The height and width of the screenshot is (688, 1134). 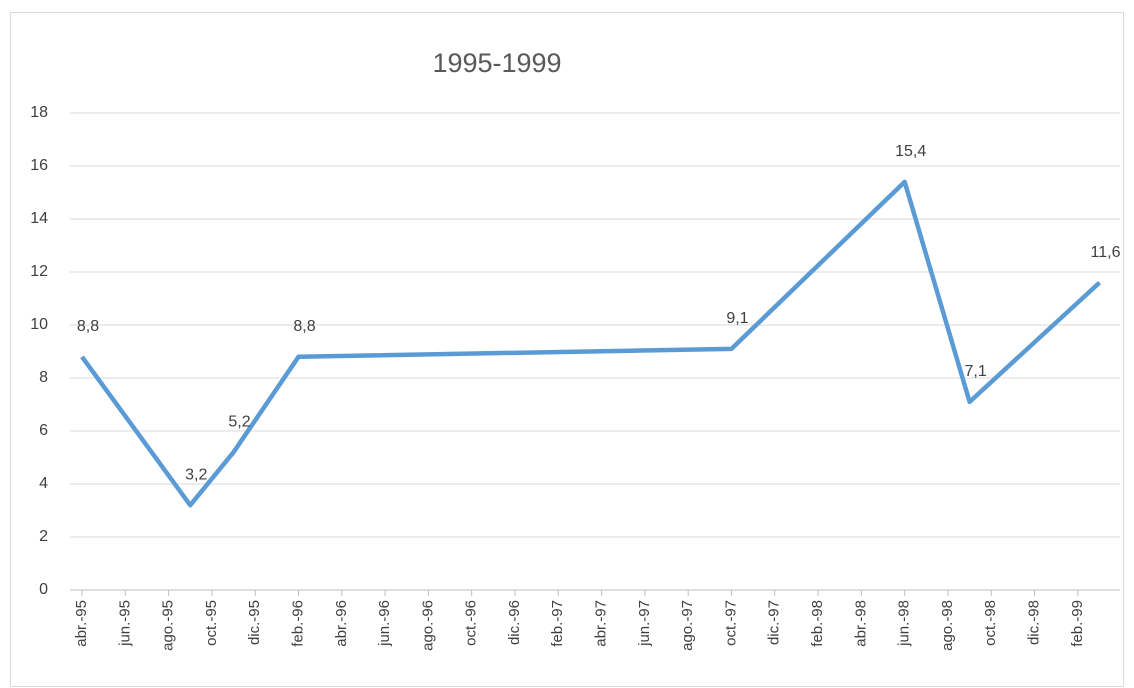 What do you see at coordinates (687, 625) in the screenshot?
I see `x-tick-label: ago.-97` at bounding box center [687, 625].